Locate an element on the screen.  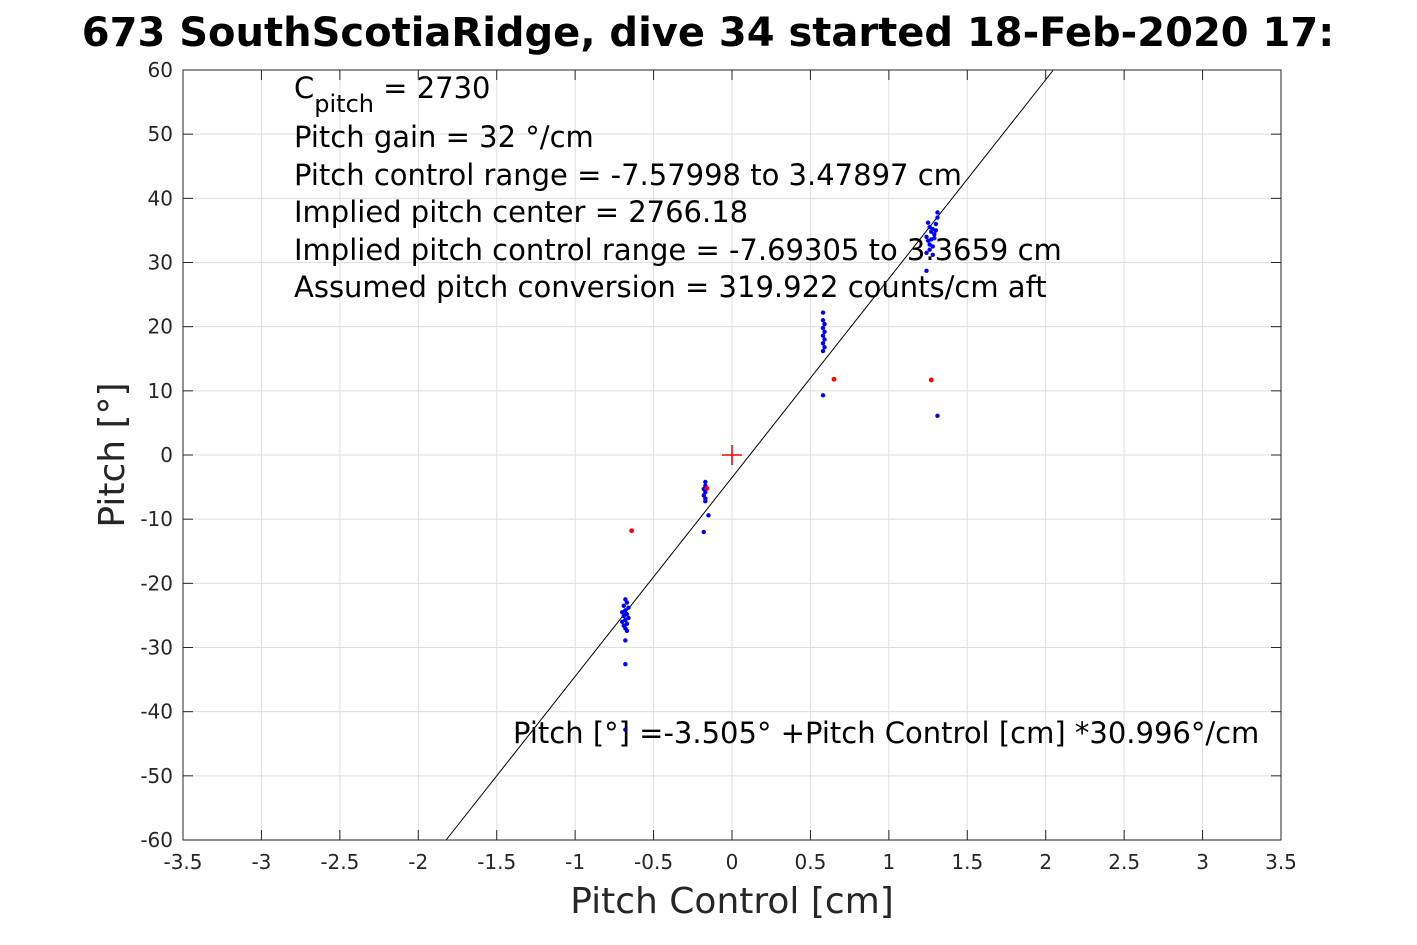
y-axis-label: Pitch [°] is located at coordinates (112, 454).